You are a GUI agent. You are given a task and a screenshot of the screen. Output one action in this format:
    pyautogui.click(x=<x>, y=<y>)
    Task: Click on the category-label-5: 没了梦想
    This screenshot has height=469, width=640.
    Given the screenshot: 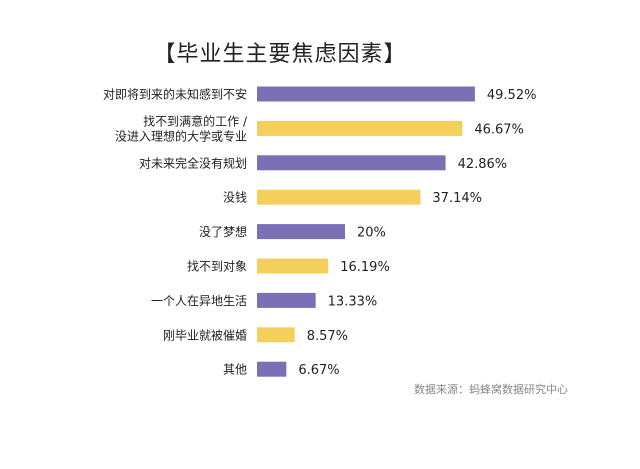 What is the action you would take?
    pyautogui.click(x=223, y=231)
    